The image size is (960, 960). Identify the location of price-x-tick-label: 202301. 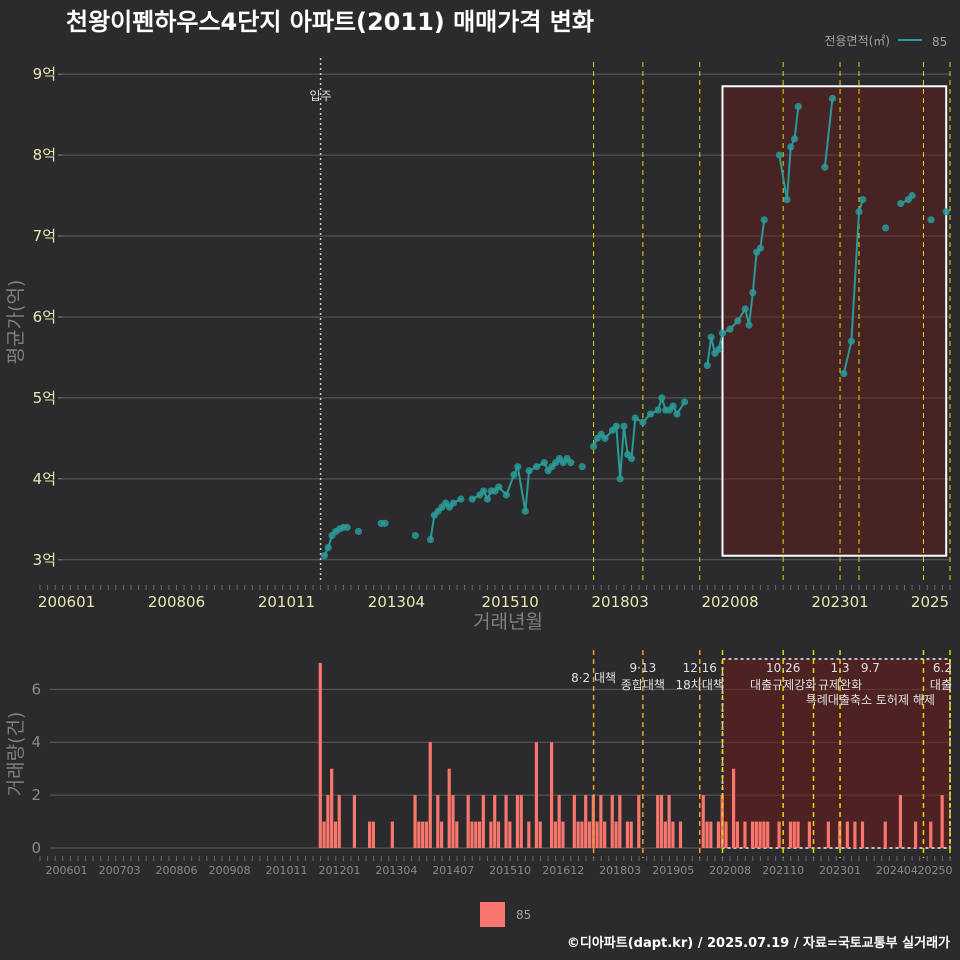
(839, 602).